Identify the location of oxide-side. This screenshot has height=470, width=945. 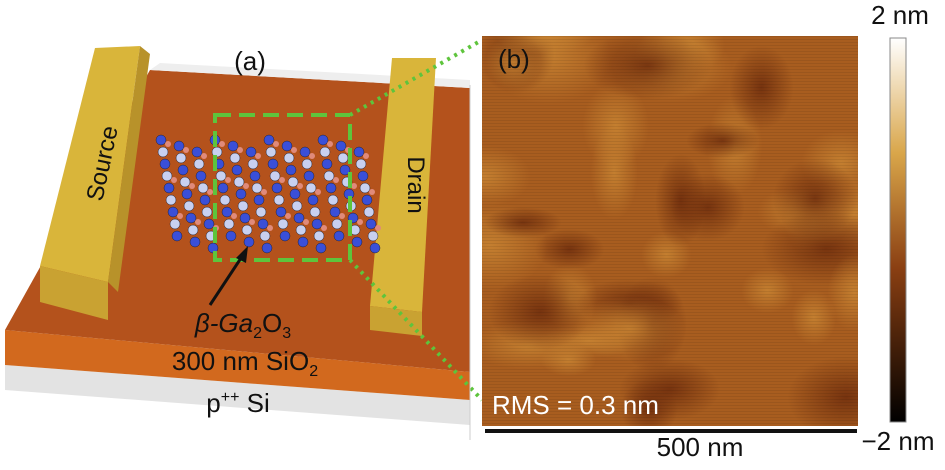
(237, 365).